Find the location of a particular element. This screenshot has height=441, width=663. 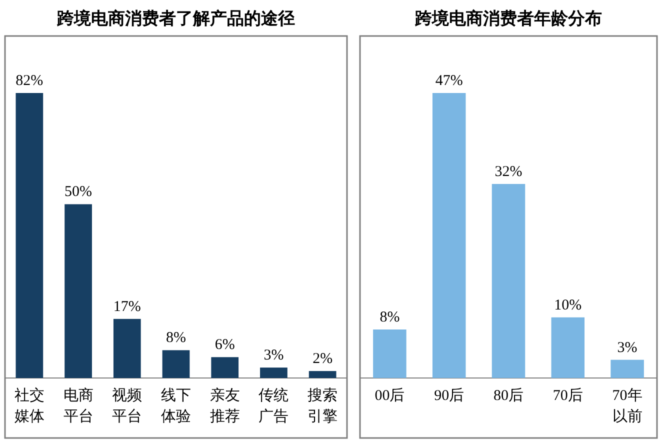

x-tick-label: 线下体验 is located at coordinates (176, 406).